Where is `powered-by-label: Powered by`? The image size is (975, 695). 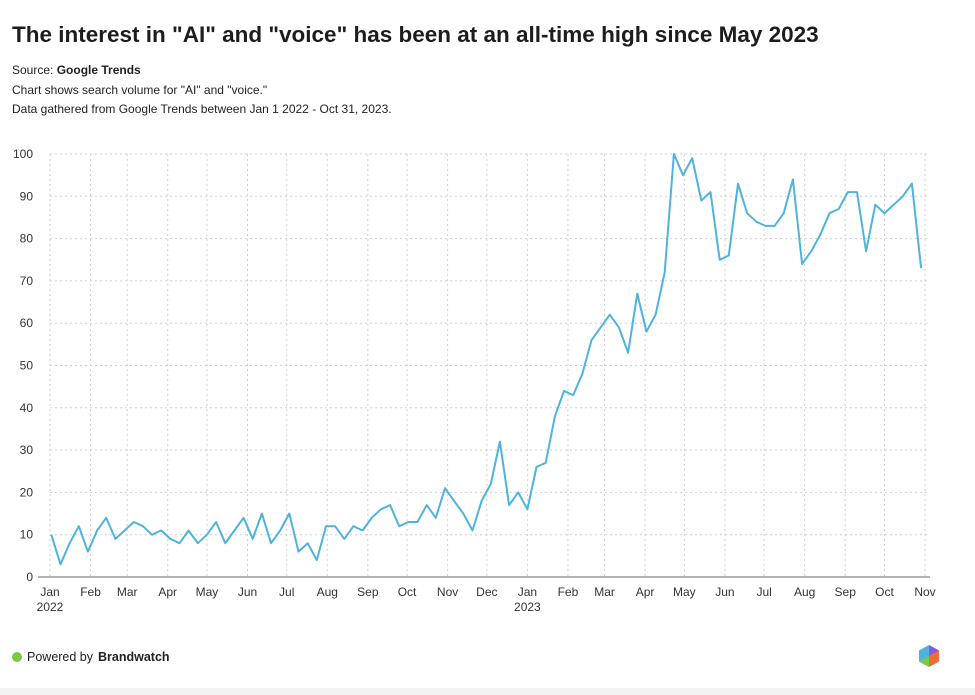 powered-by-label: Powered by is located at coordinates (60, 657).